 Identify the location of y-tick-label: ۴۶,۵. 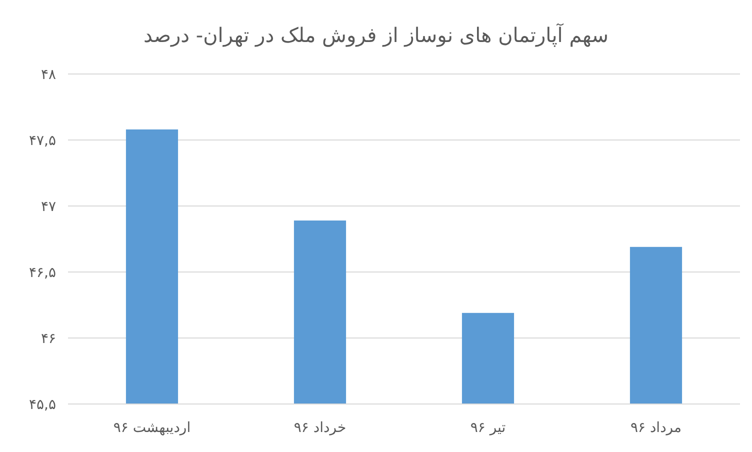
(42, 272).